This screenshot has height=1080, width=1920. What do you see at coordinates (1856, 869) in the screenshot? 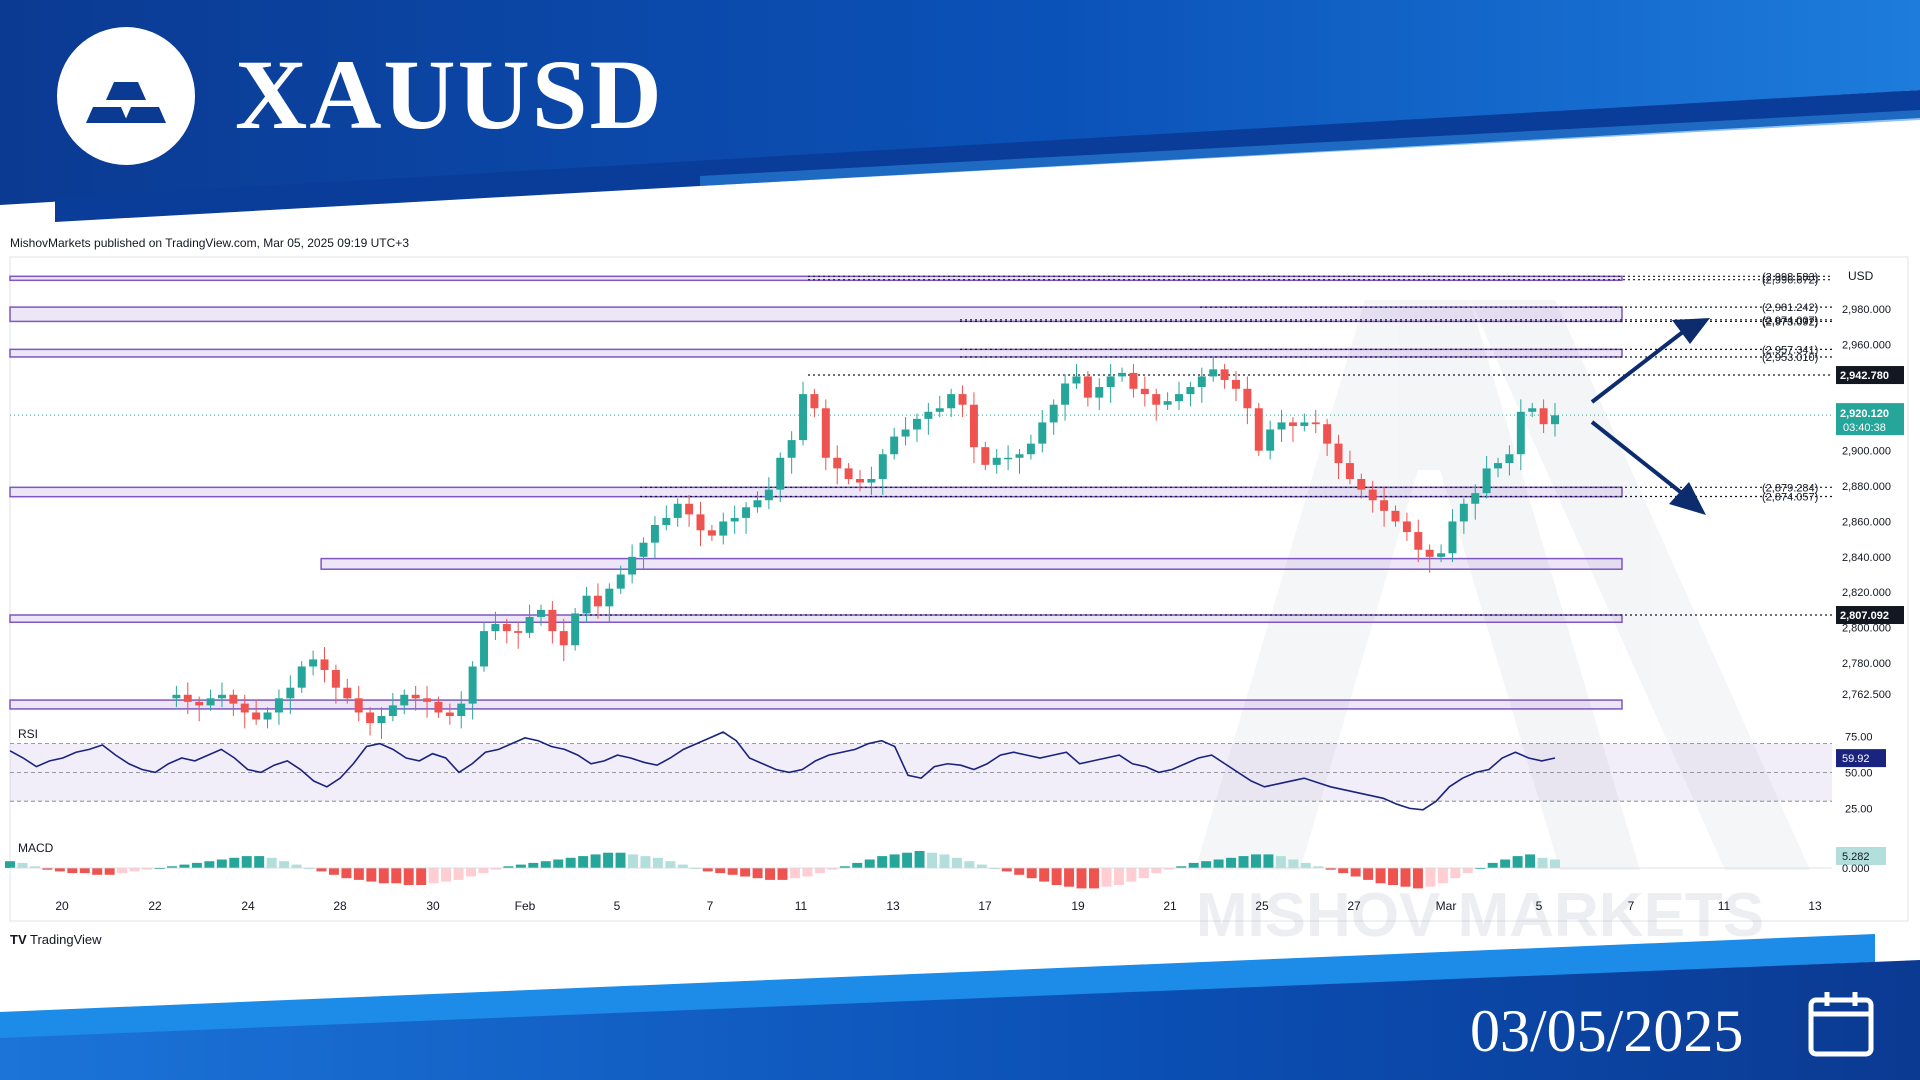
I see `macd-tick-label: 0.000` at bounding box center [1856, 869].